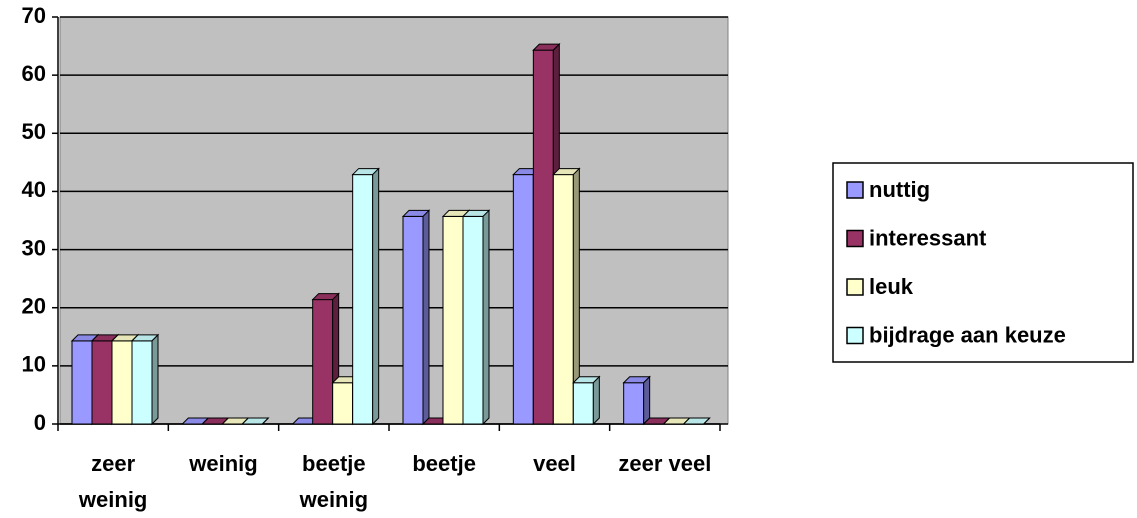 The width and height of the screenshot is (1137, 518). I want to click on y-tick-label: 50, so click(34, 131).